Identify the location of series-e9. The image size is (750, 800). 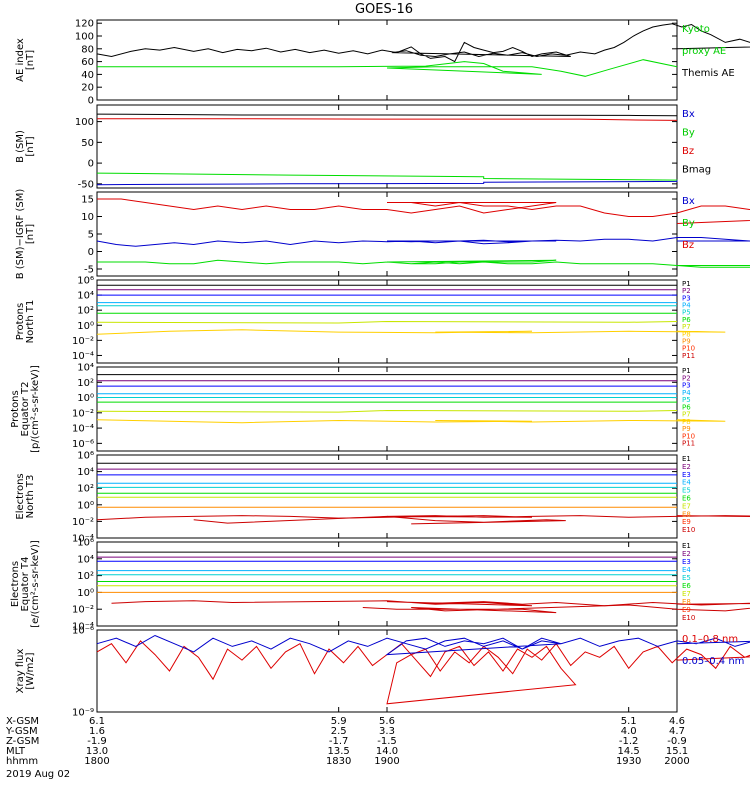
(430, 603).